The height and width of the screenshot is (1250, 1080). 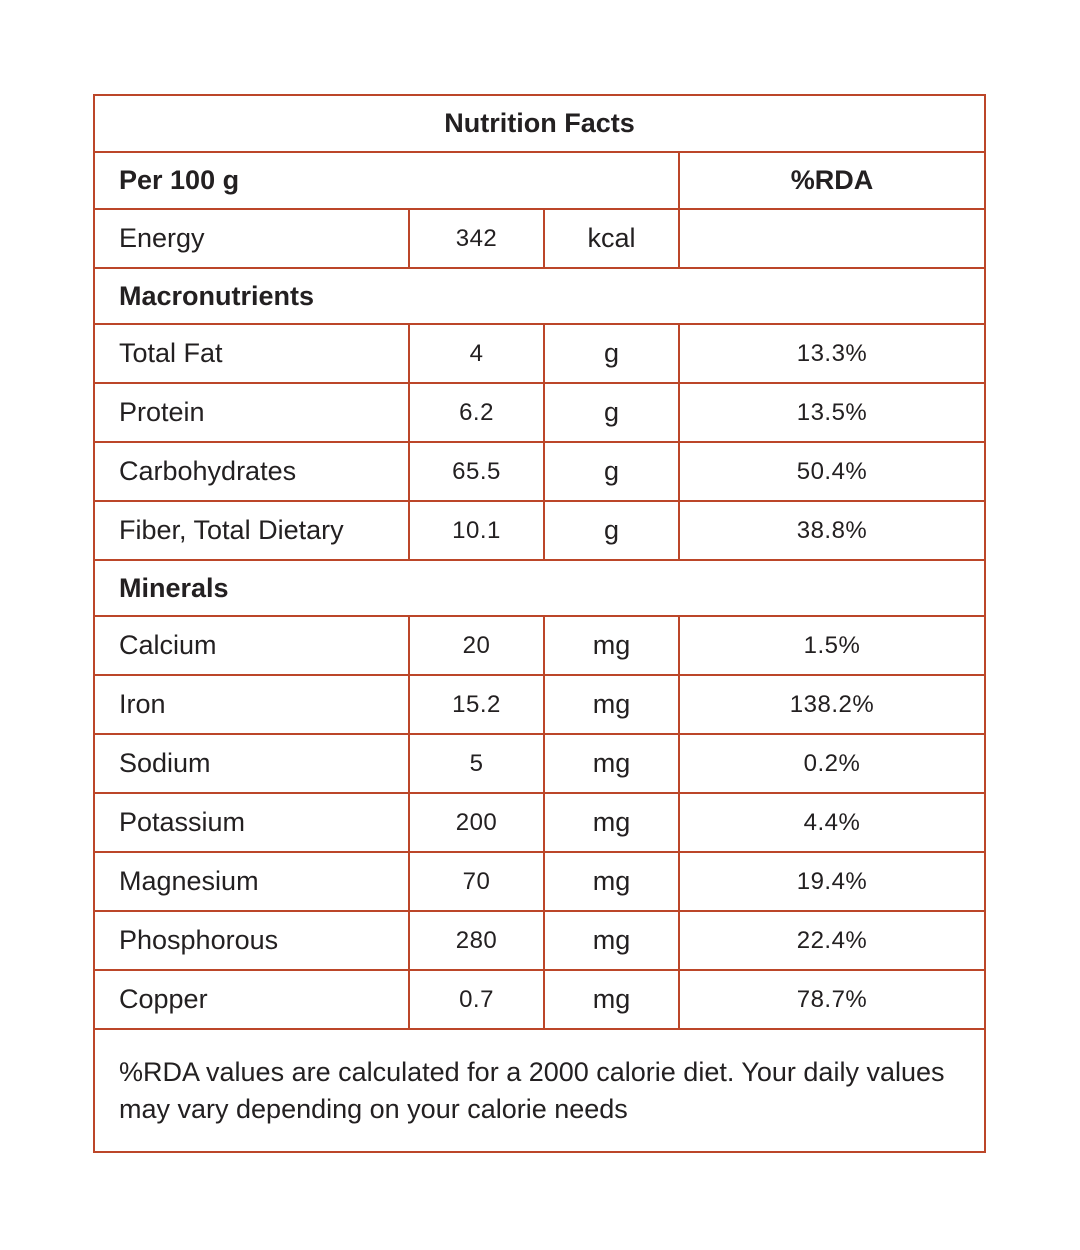 What do you see at coordinates (612, 238) in the screenshot?
I see `nutrient-unit: kcal` at bounding box center [612, 238].